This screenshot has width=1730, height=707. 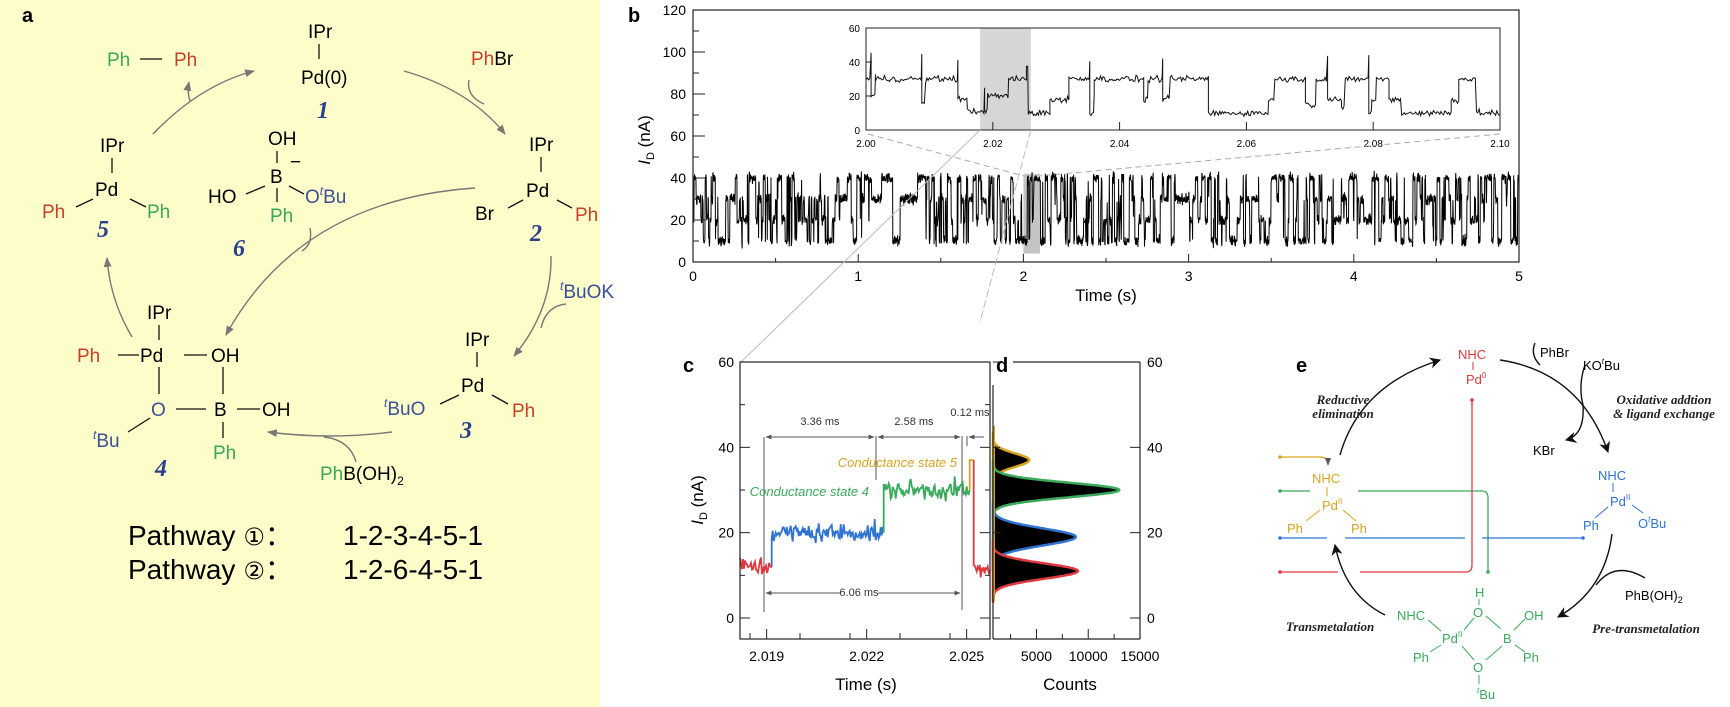 What do you see at coordinates (485, 214) in the screenshot?
I see `bromo-label: Br` at bounding box center [485, 214].